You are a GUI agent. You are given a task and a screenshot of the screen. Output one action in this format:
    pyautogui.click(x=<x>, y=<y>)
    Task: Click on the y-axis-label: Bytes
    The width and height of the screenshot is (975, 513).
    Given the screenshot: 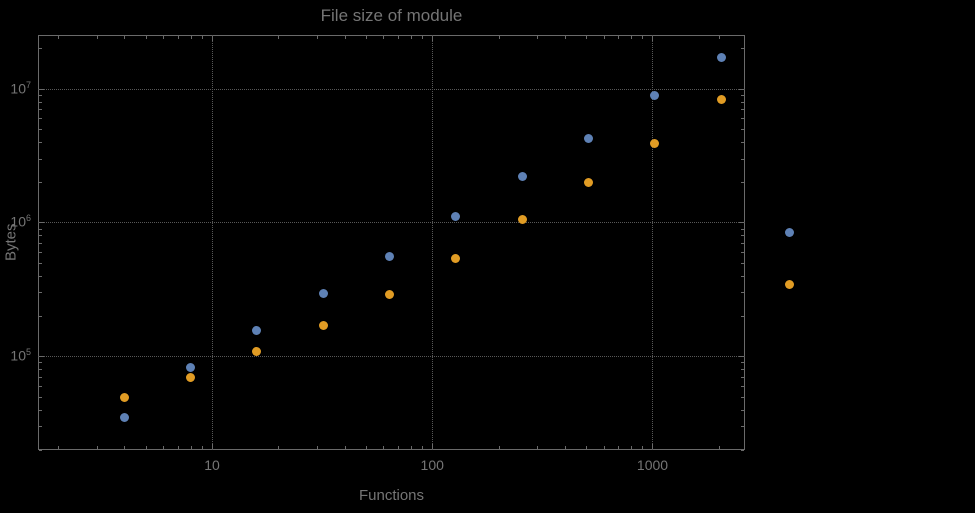 What is the action you would take?
    pyautogui.click(x=11, y=242)
    